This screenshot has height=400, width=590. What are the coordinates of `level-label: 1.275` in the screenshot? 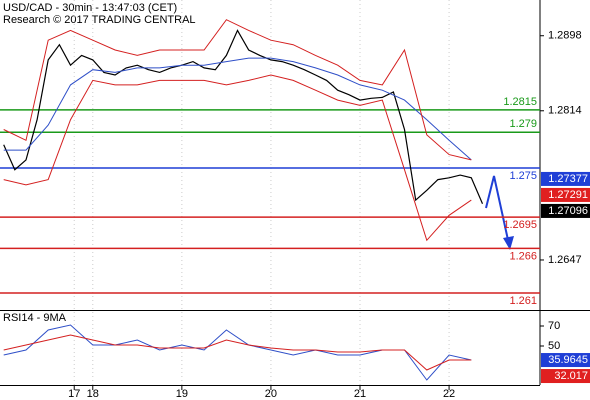 It's located at (523, 176).